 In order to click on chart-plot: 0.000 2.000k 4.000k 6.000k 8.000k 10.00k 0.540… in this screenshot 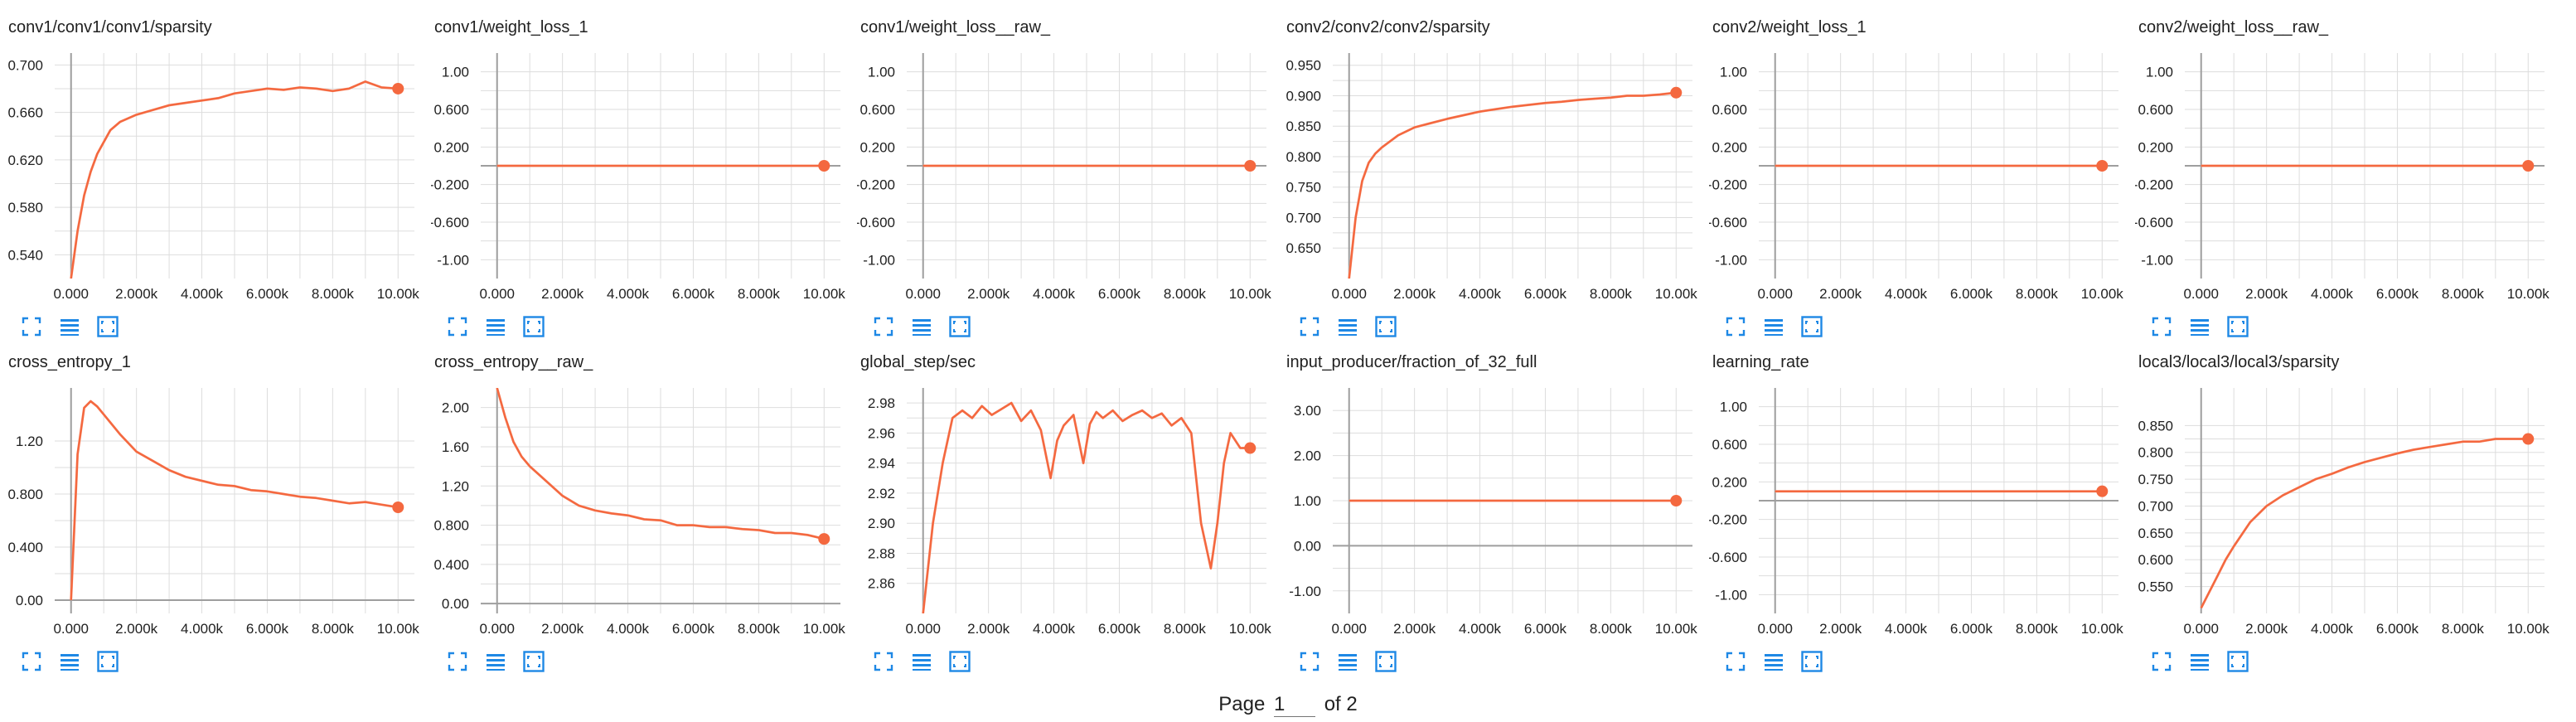, I will do `click(218, 180)`.